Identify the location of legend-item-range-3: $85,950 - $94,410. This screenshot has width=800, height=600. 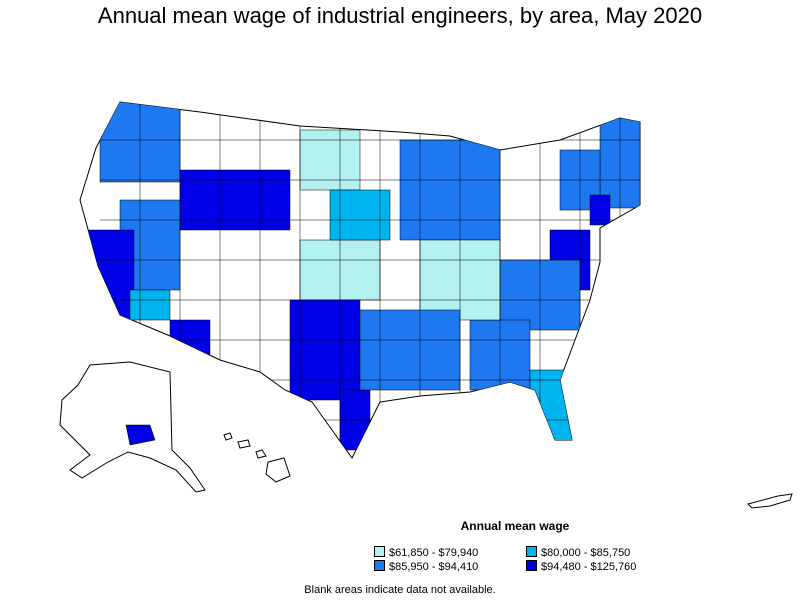
(426, 567).